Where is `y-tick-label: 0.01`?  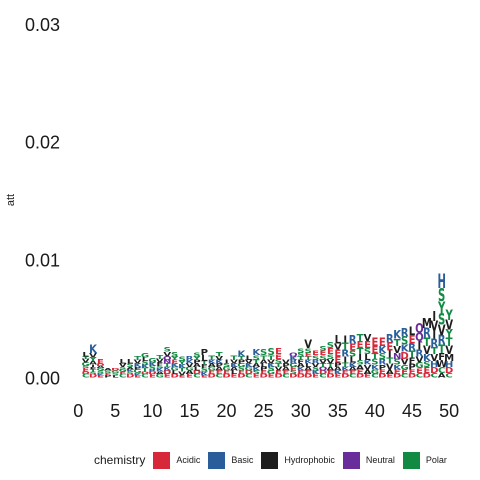 y-tick-label: 0.01 is located at coordinates (42, 261).